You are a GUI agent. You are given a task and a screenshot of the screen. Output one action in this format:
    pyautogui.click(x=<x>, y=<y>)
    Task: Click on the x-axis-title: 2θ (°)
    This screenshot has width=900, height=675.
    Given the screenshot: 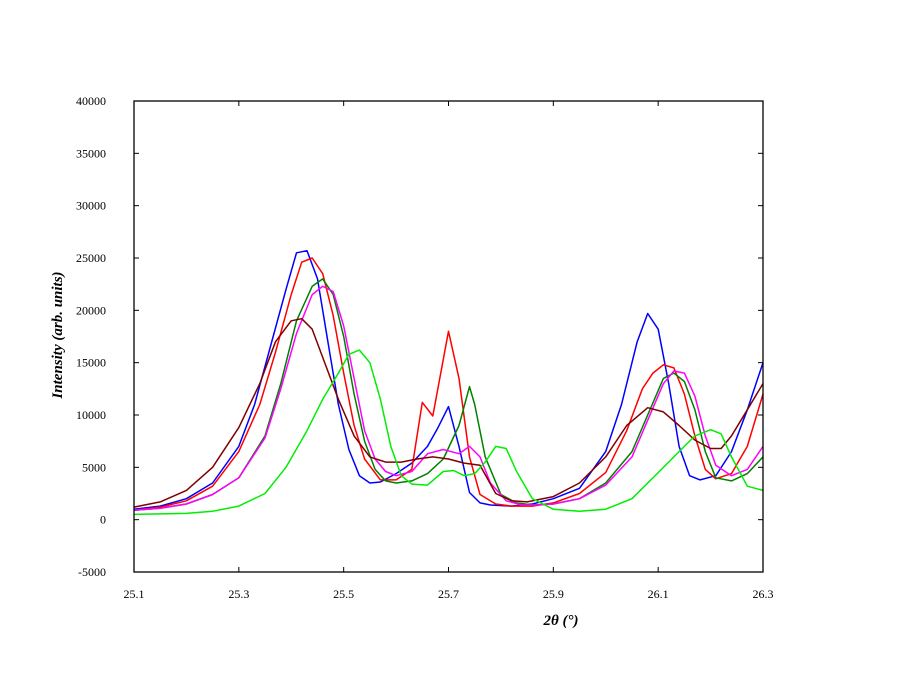 What is the action you would take?
    pyautogui.click(x=560, y=621)
    